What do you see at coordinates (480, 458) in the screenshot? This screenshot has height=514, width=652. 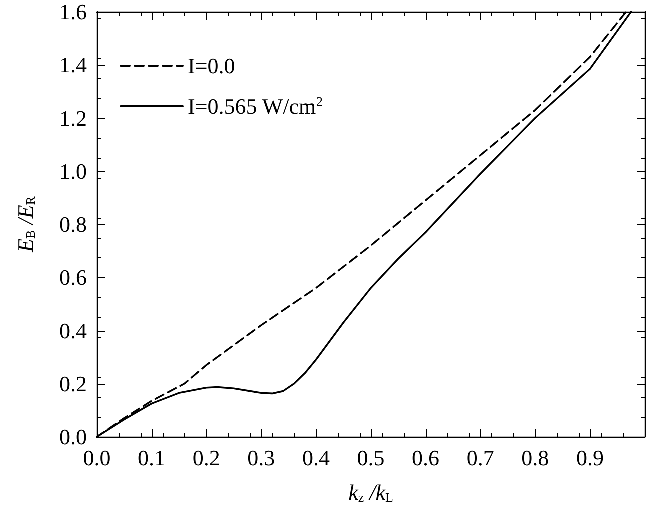 I see `x-tick-label: 0.7` at bounding box center [480, 458].